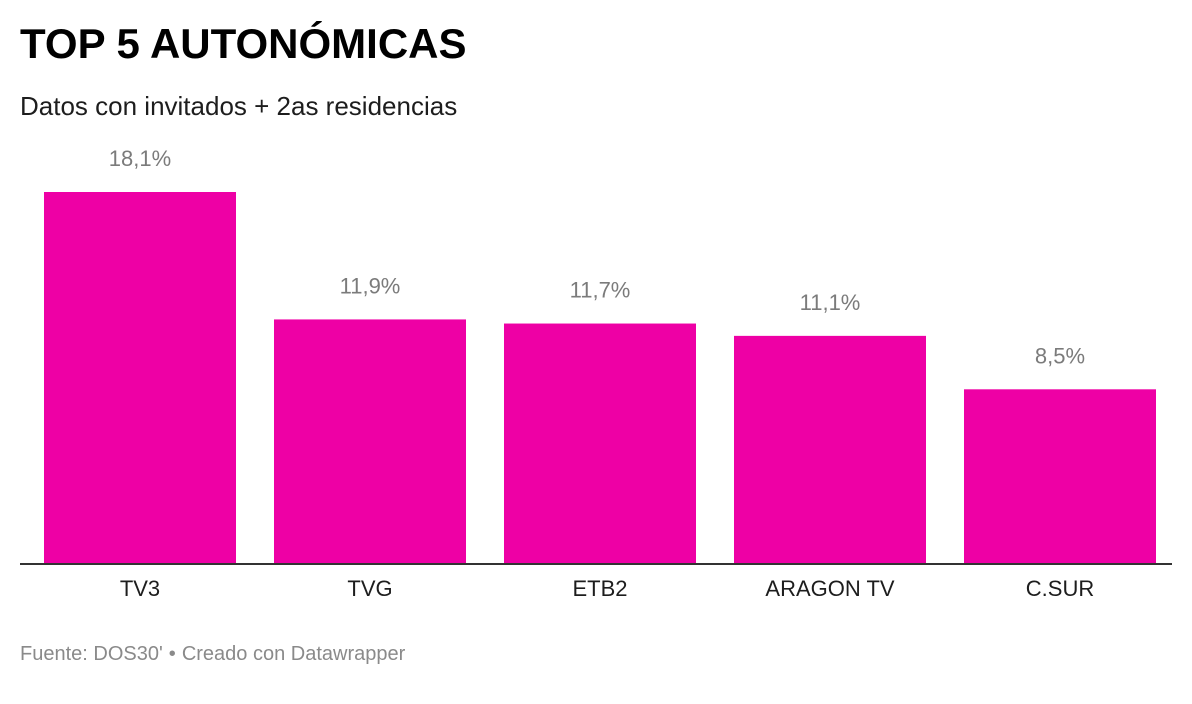 The height and width of the screenshot is (704, 1192). I want to click on value-label: 18,1%, so click(140, 158).